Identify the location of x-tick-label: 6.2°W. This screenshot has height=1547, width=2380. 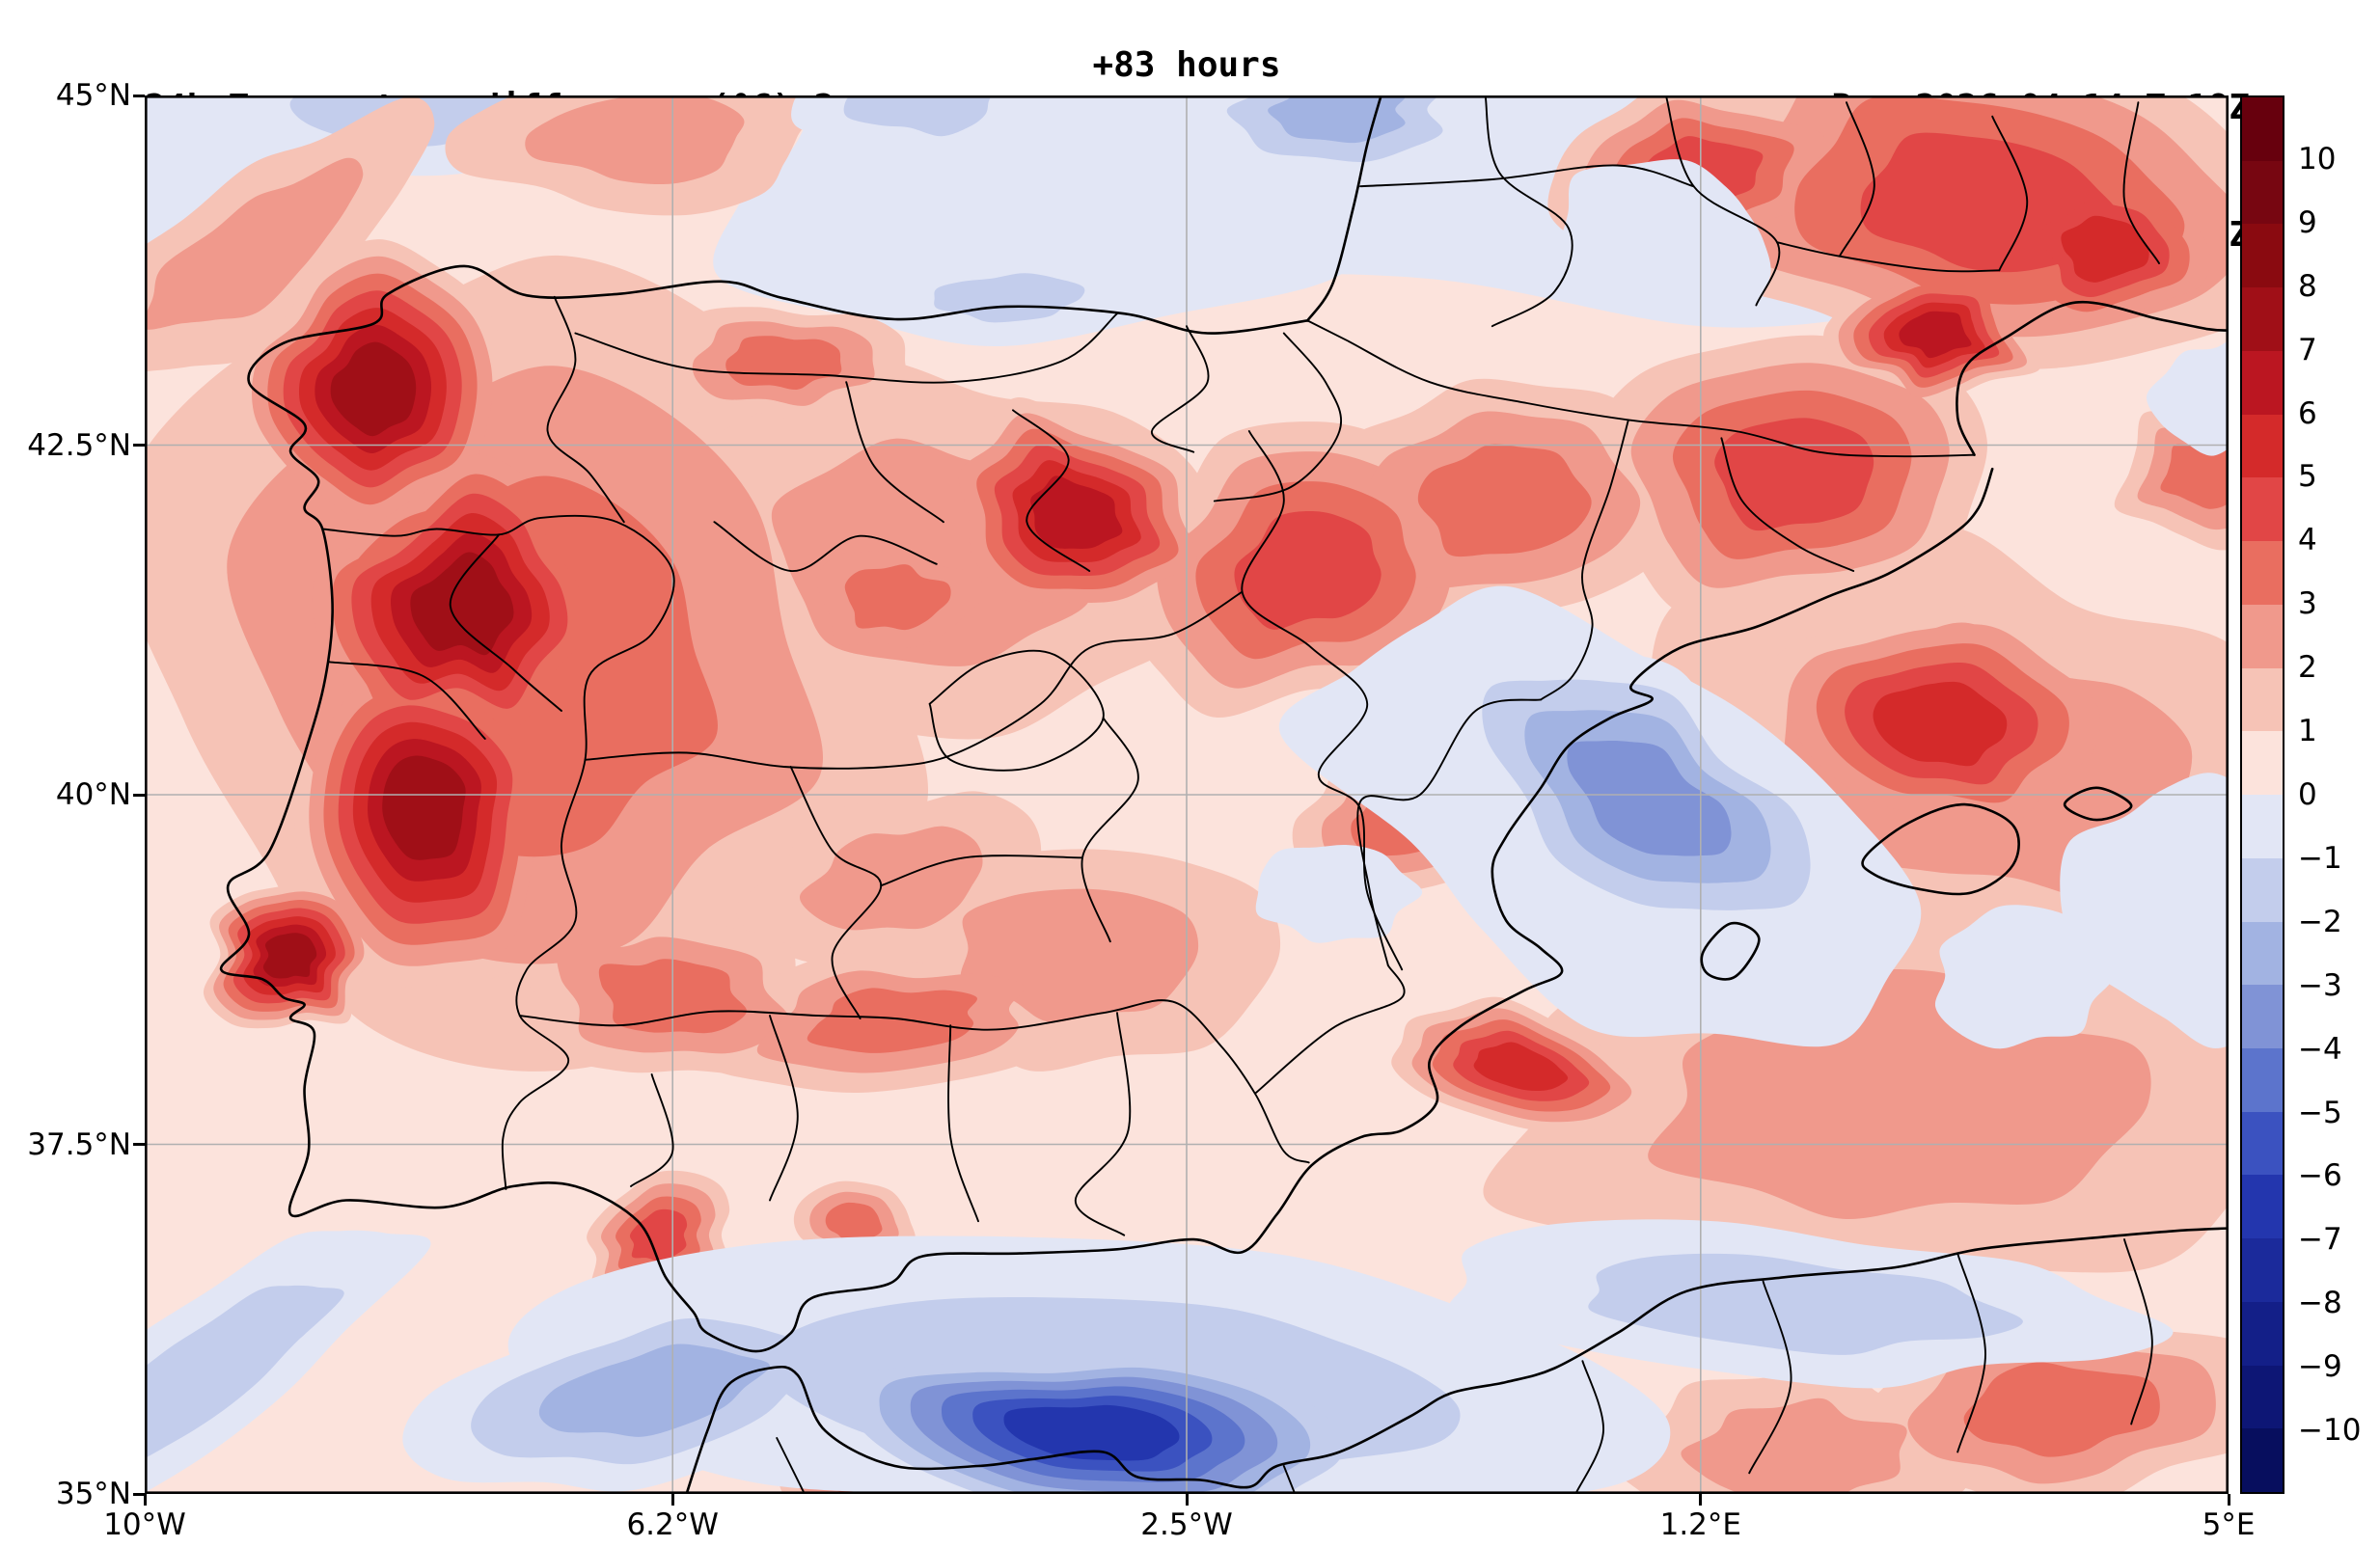
(673, 1524).